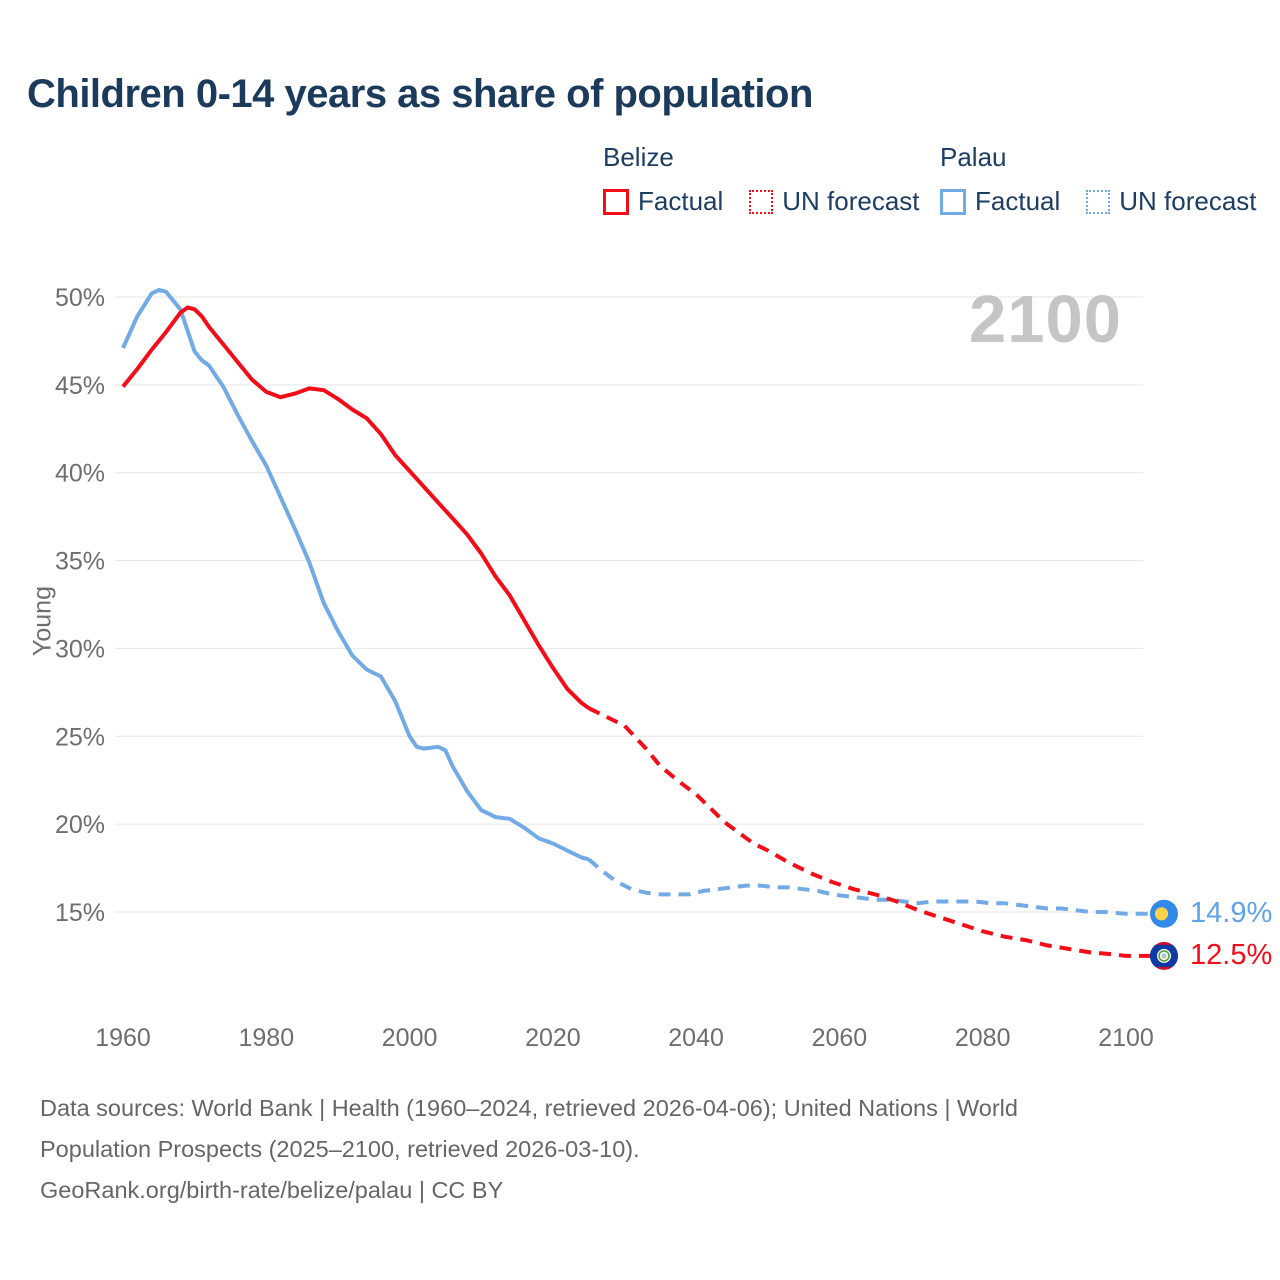 The width and height of the screenshot is (1280, 1280). What do you see at coordinates (1231, 955) in the screenshot?
I see `end-value-label-belize: 12.5%` at bounding box center [1231, 955].